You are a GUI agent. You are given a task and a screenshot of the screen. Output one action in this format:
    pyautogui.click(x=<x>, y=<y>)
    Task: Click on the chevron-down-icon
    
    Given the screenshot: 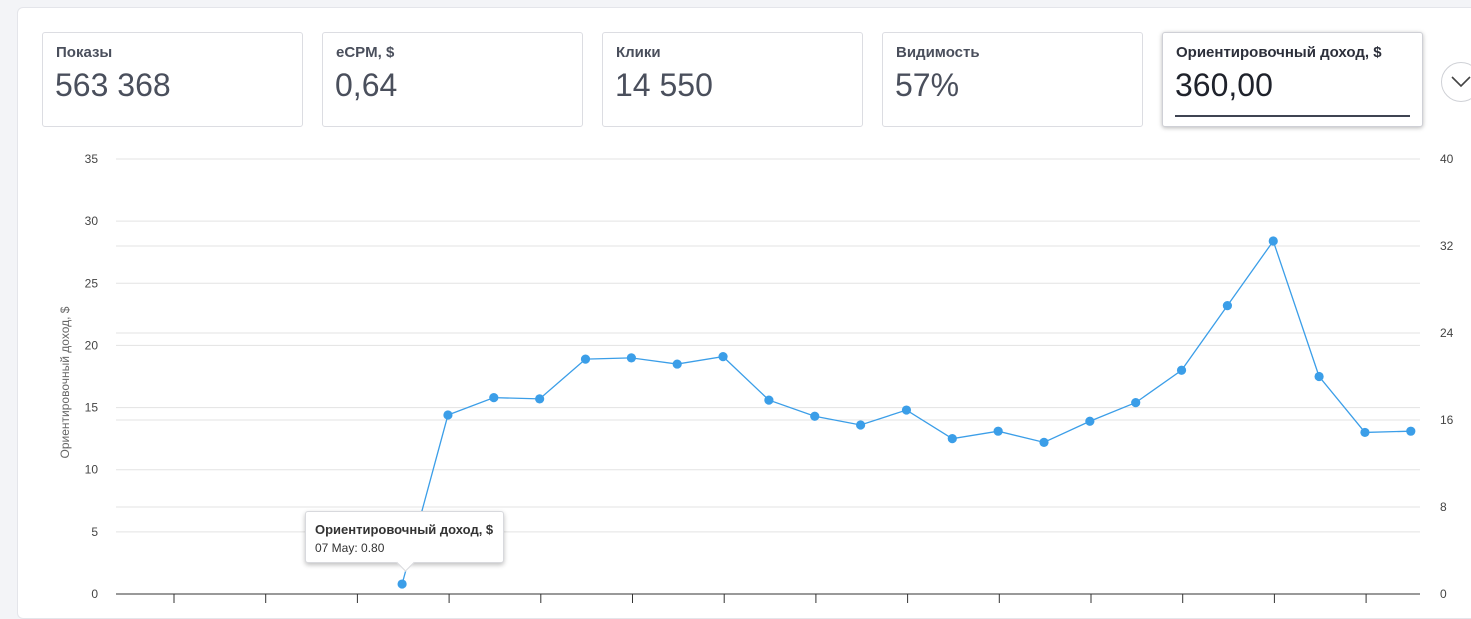 What is the action you would take?
    pyautogui.click(x=1461, y=82)
    